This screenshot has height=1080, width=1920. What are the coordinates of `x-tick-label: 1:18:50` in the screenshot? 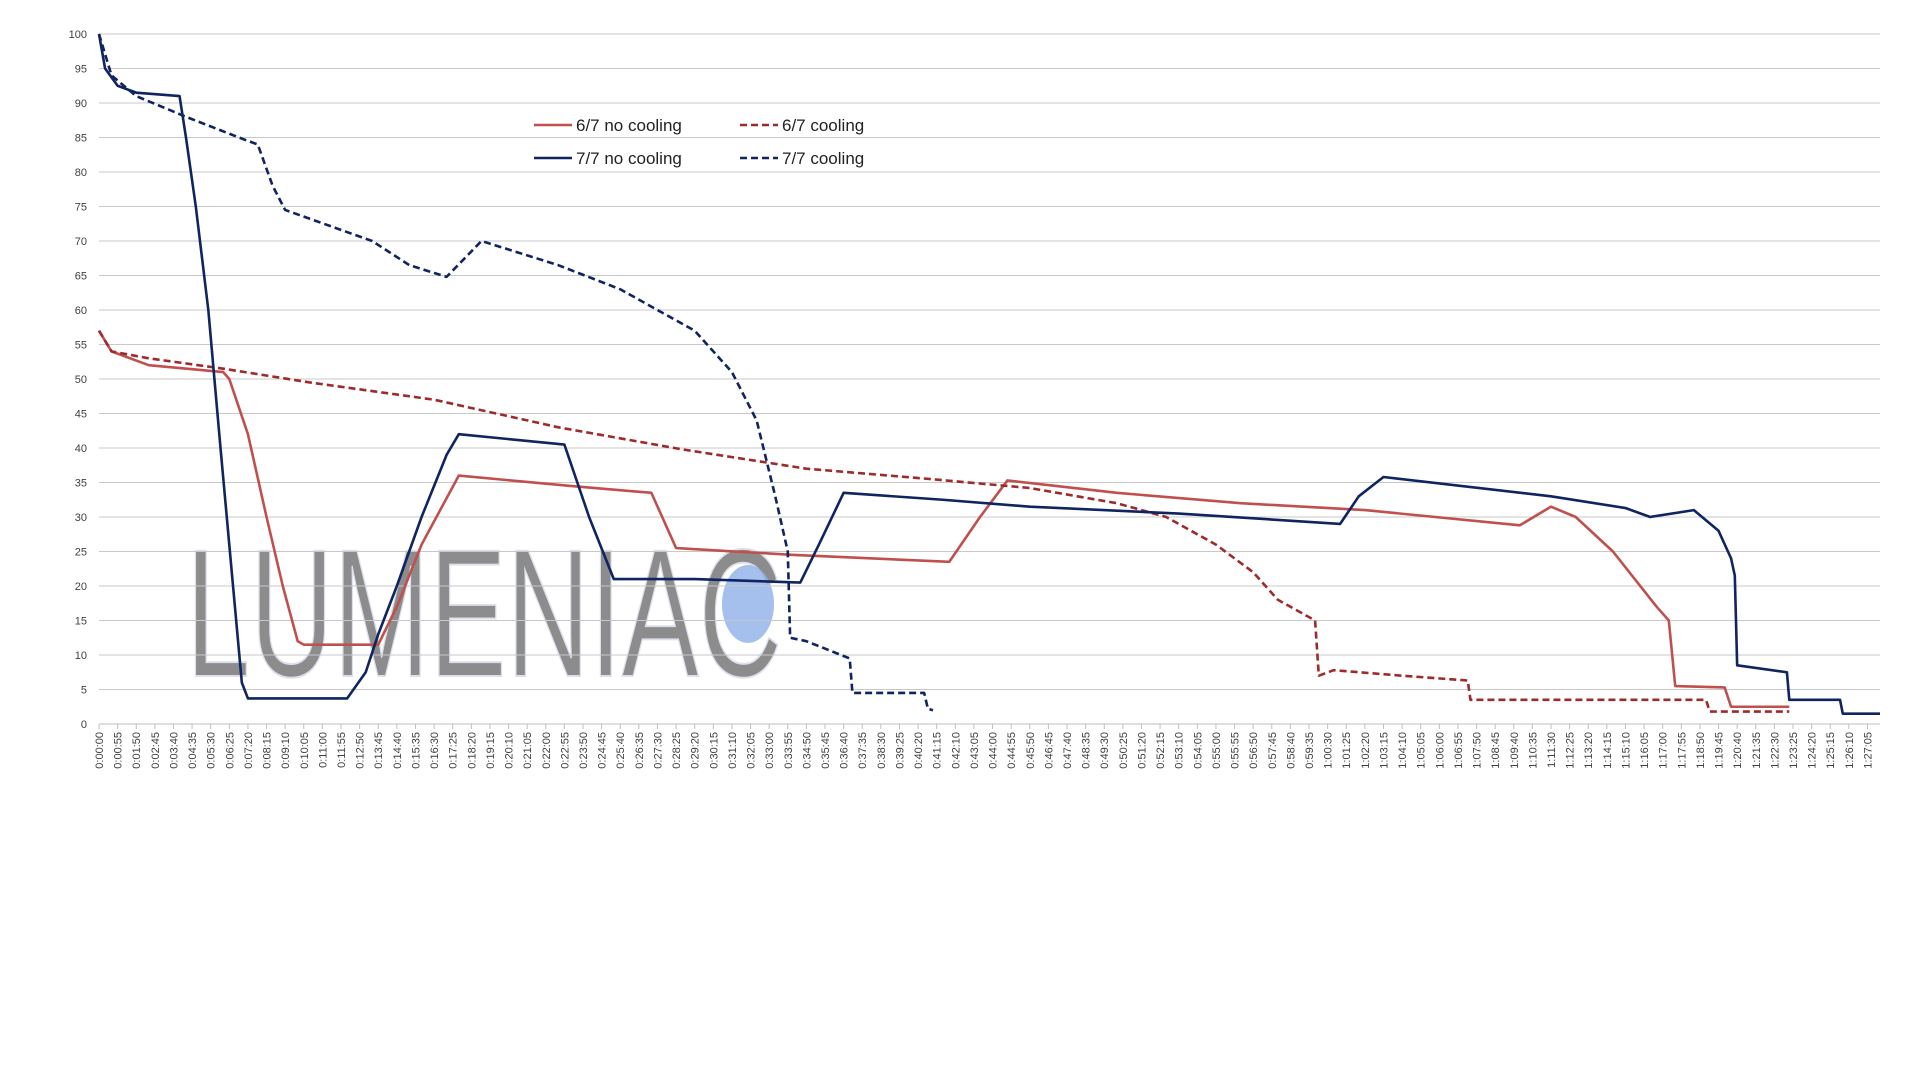 It's located at (1701, 750).